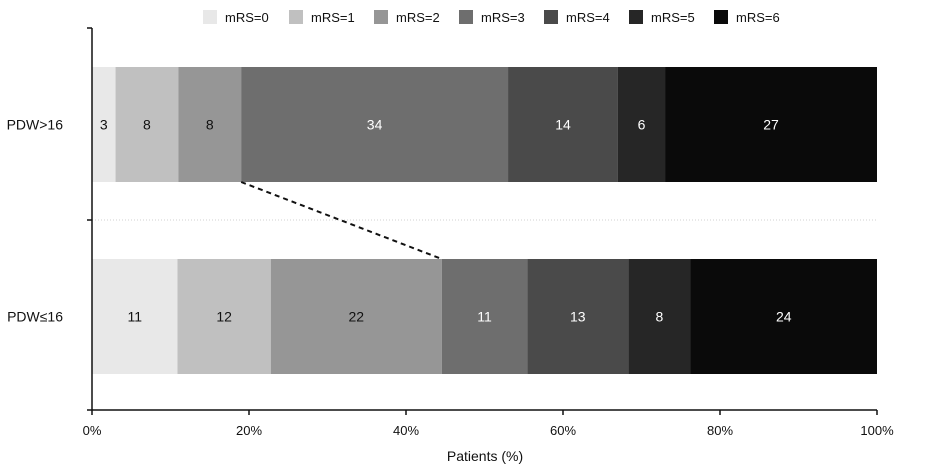  I want to click on x-tick-label: 60%, so click(563, 430).